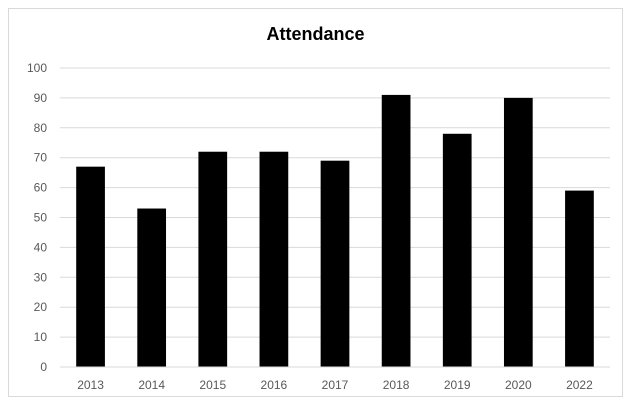 This screenshot has height=405, width=631. I want to click on x-tick-label: 2016, so click(274, 385).